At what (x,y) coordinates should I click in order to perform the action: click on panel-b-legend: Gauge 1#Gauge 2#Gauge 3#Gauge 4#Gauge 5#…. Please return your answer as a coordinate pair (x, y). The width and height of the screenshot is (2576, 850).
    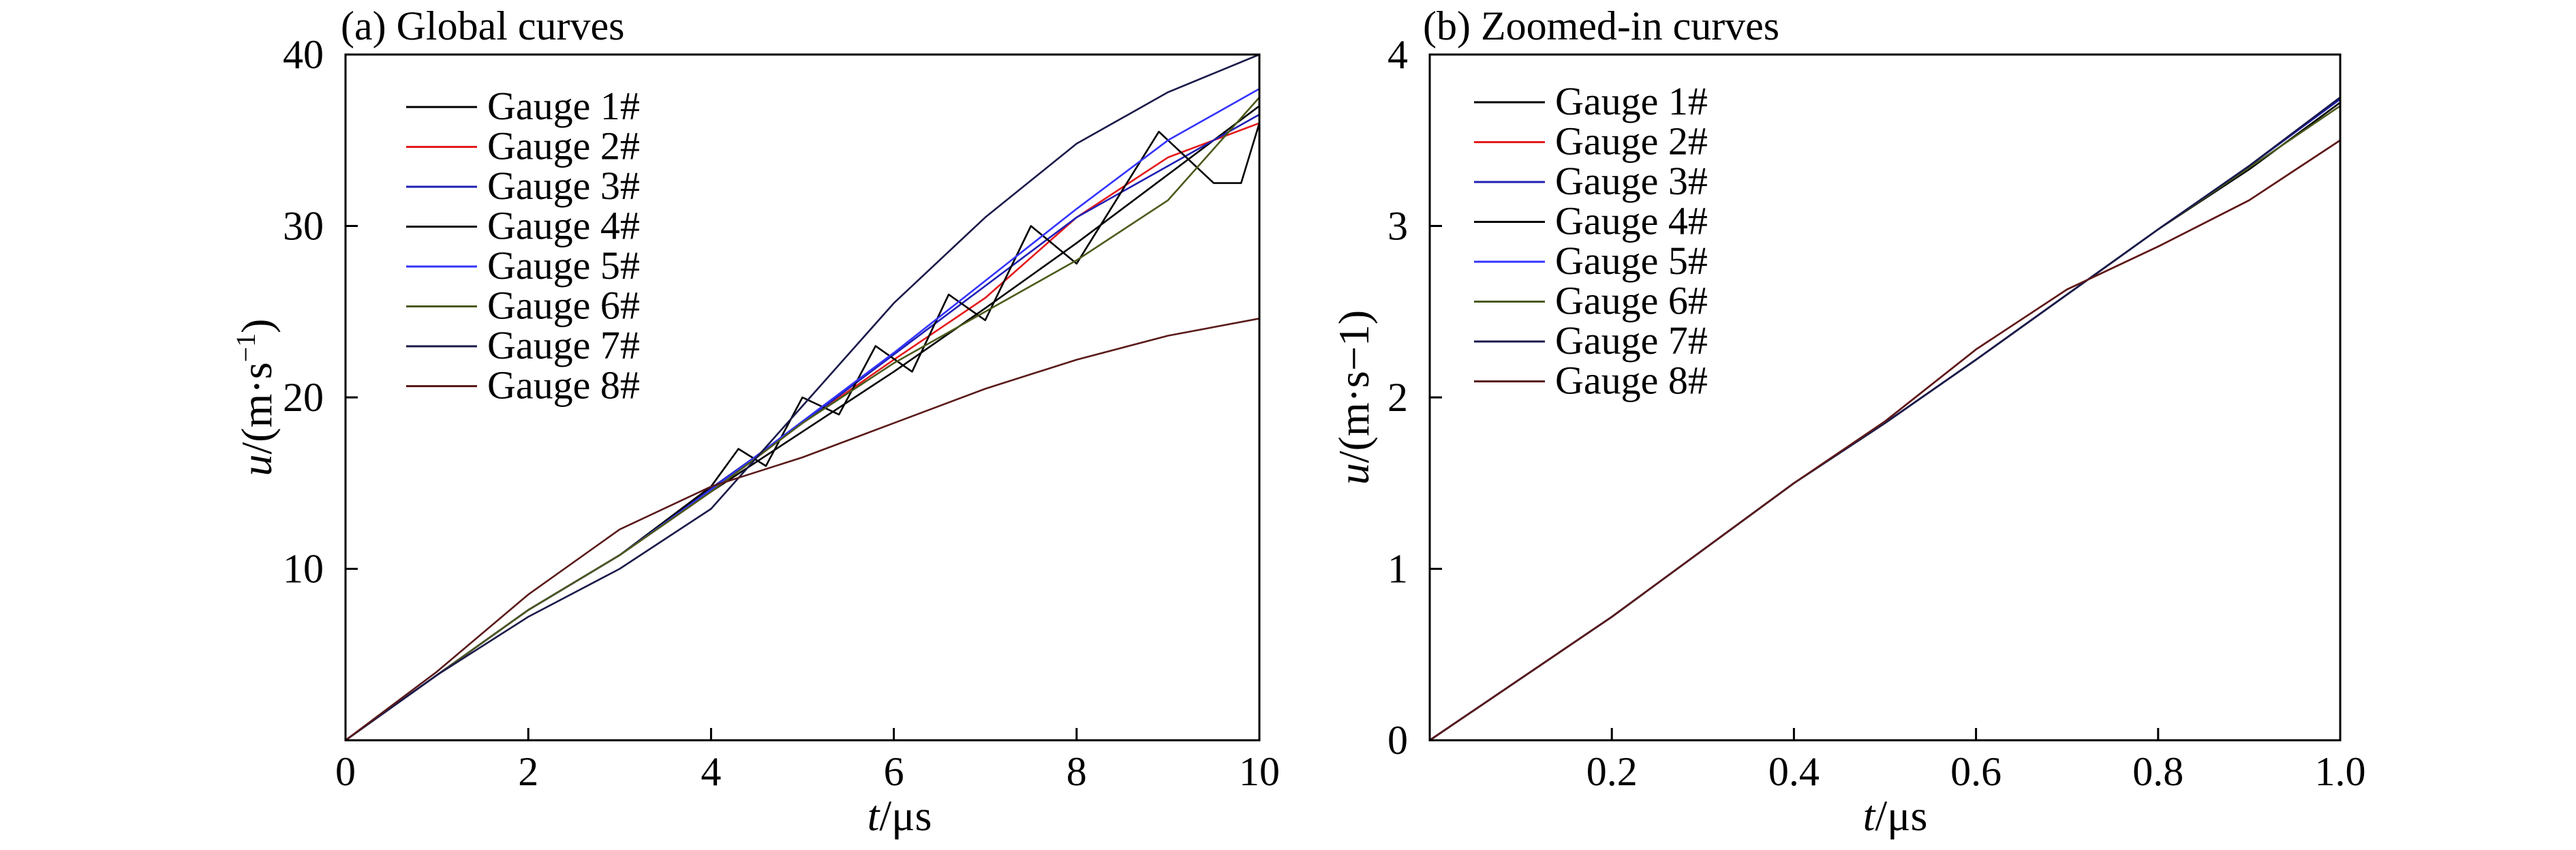
    Looking at the image, I should click on (1591, 241).